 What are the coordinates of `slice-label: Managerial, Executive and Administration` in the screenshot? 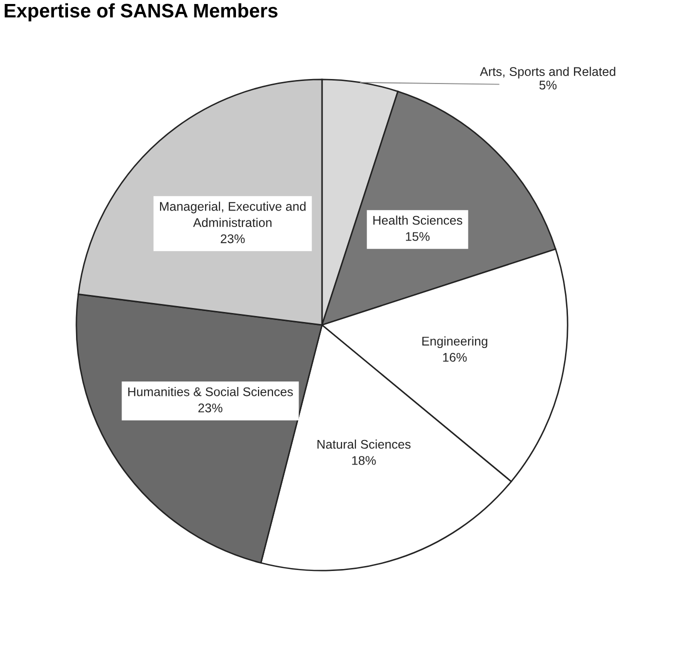 It's located at (233, 215).